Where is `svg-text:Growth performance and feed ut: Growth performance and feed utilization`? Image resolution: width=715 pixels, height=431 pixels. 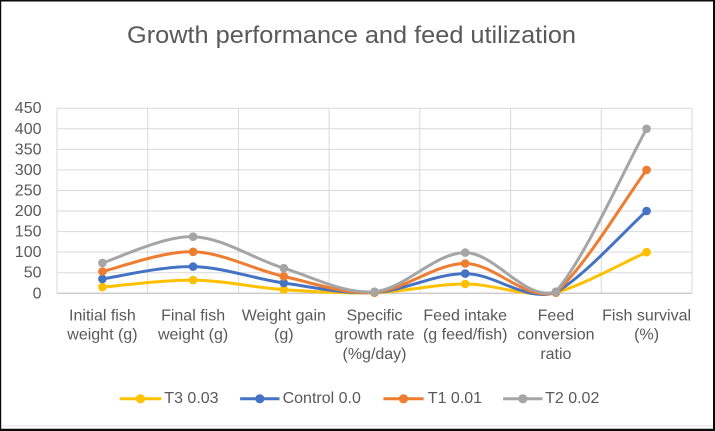 svg-text:Growth performance and feed ut: Growth performance and feed utilization is located at coordinates (351, 35).